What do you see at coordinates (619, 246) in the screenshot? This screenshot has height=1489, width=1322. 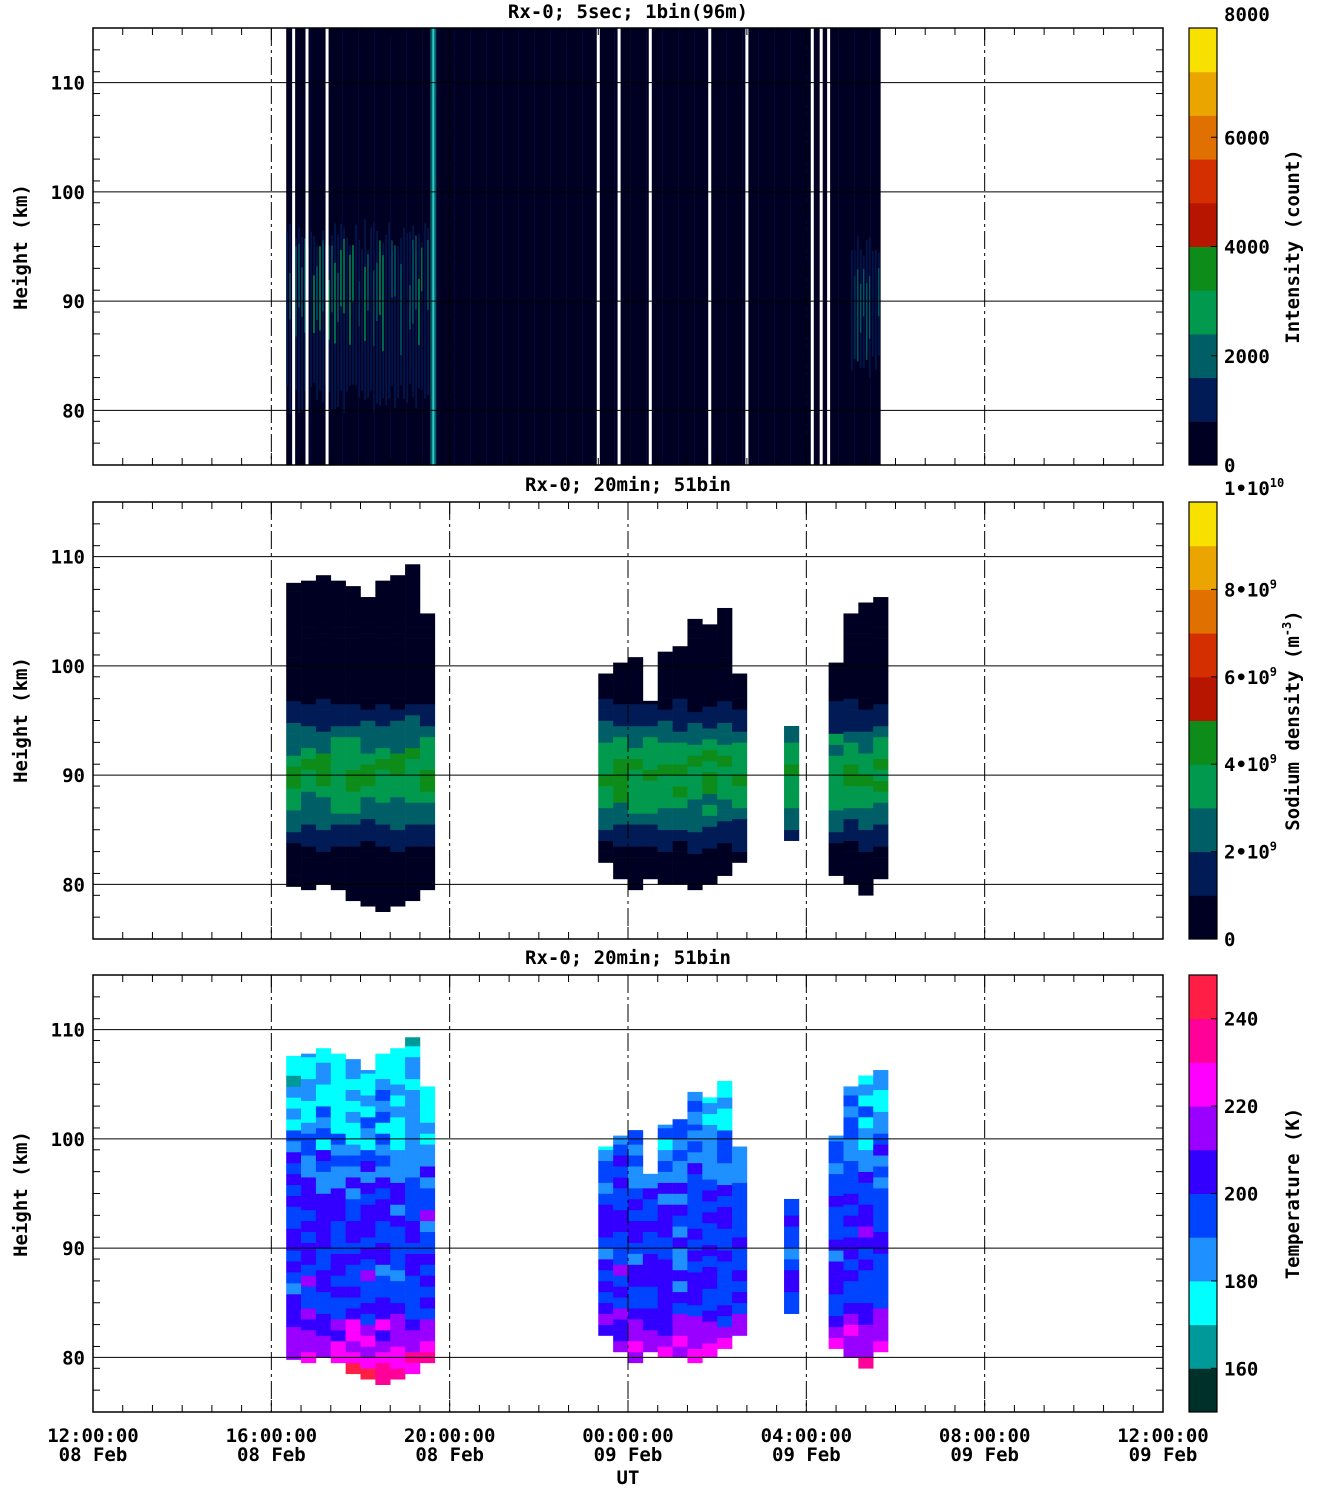 I see `intensity-data-gap` at bounding box center [619, 246].